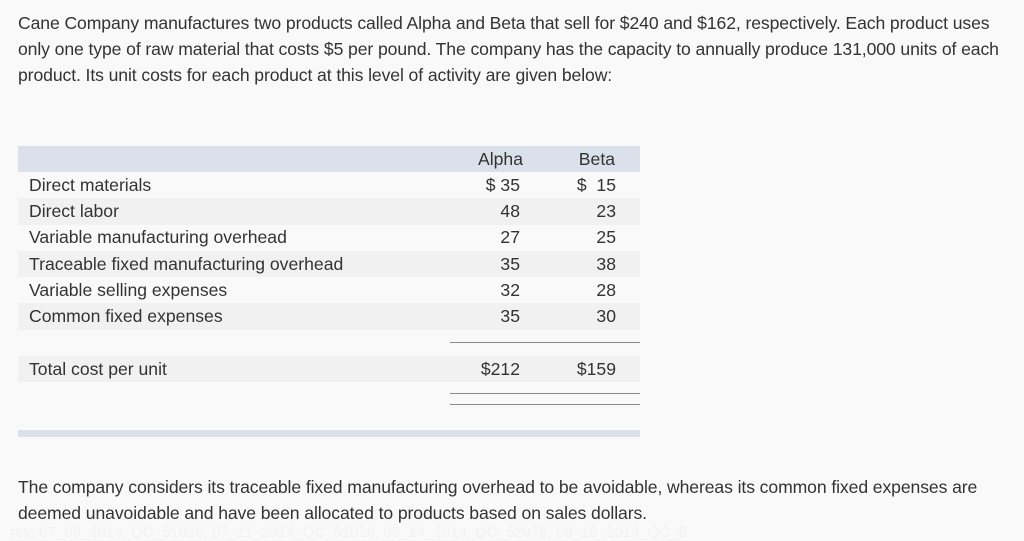 The height and width of the screenshot is (541, 1024). Describe the element at coordinates (545, 342) in the screenshot. I see `subtotal-rule` at that location.